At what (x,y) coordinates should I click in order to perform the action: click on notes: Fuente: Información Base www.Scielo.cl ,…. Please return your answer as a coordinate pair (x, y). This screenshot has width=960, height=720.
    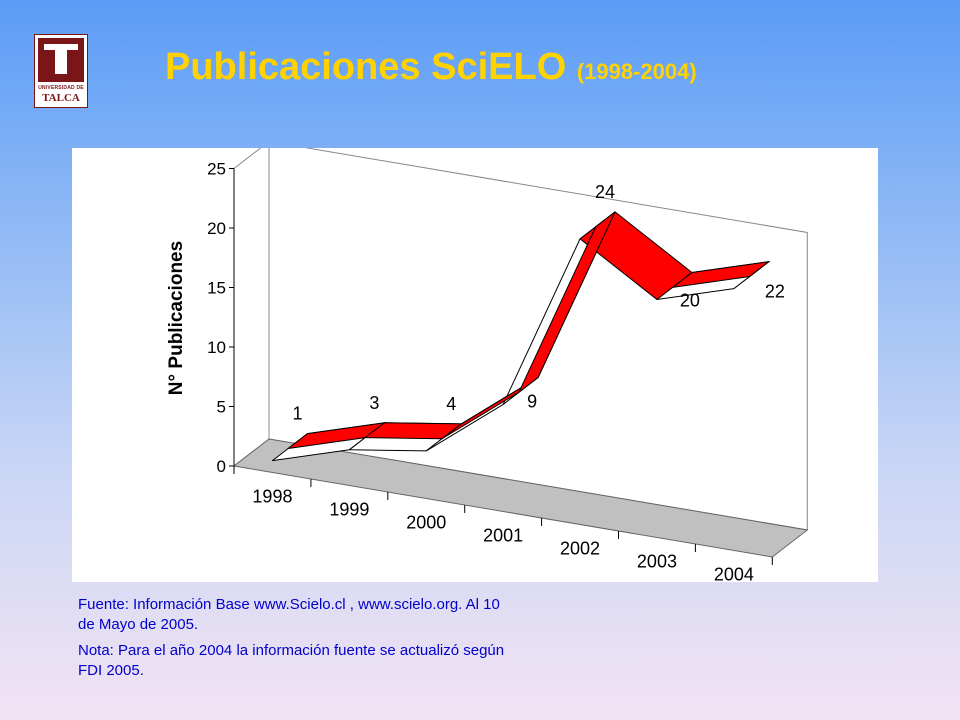
    Looking at the image, I should click on (298, 641).